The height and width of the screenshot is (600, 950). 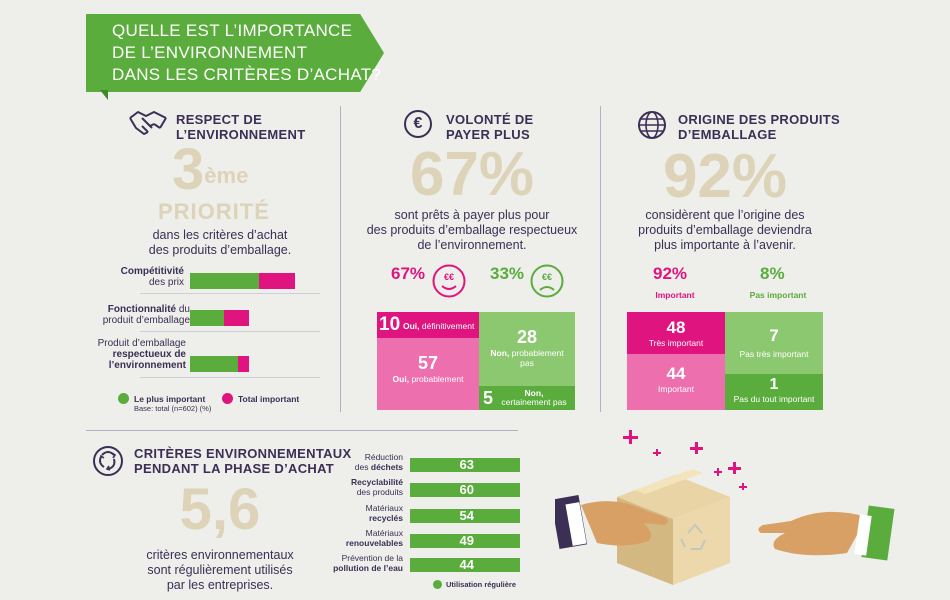 I want to click on legend-pink-label: Total important, so click(x=269, y=399).